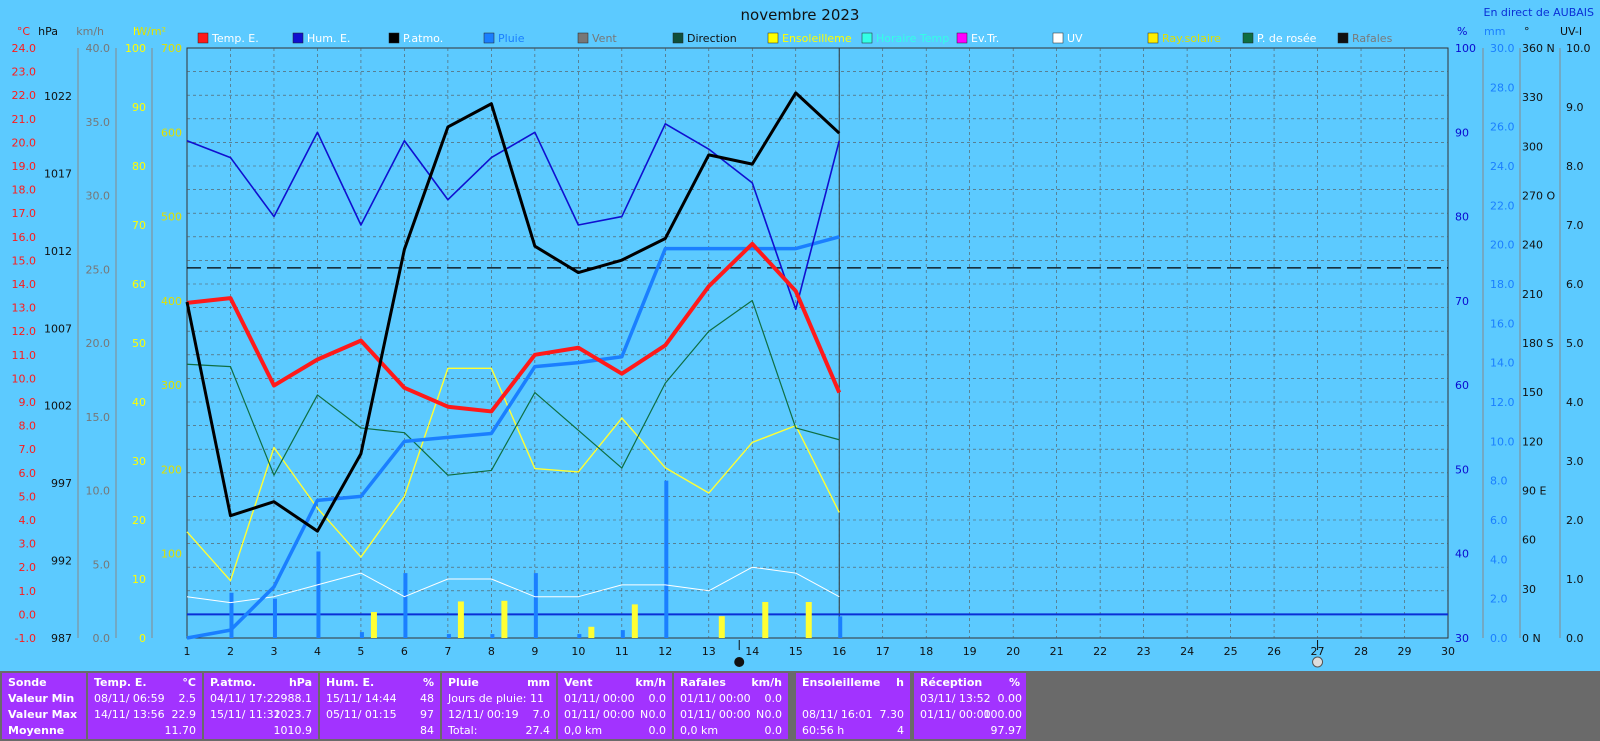 The width and height of the screenshot is (1600, 741). What do you see at coordinates (1575, 107) in the screenshot?
I see `uvi-tick-label: 9.0` at bounding box center [1575, 107].